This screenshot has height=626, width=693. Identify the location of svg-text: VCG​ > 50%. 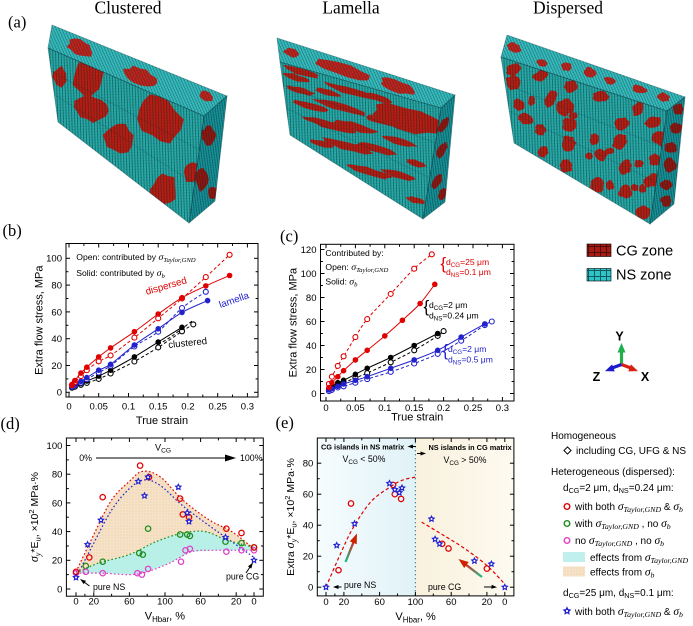
(465, 461).